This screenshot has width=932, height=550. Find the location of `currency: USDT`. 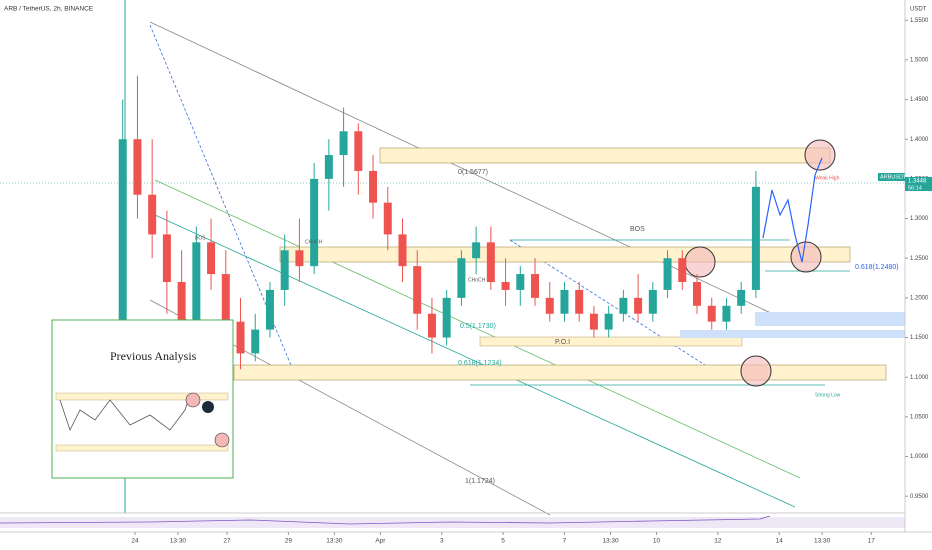

currency: USDT is located at coordinates (918, 10).